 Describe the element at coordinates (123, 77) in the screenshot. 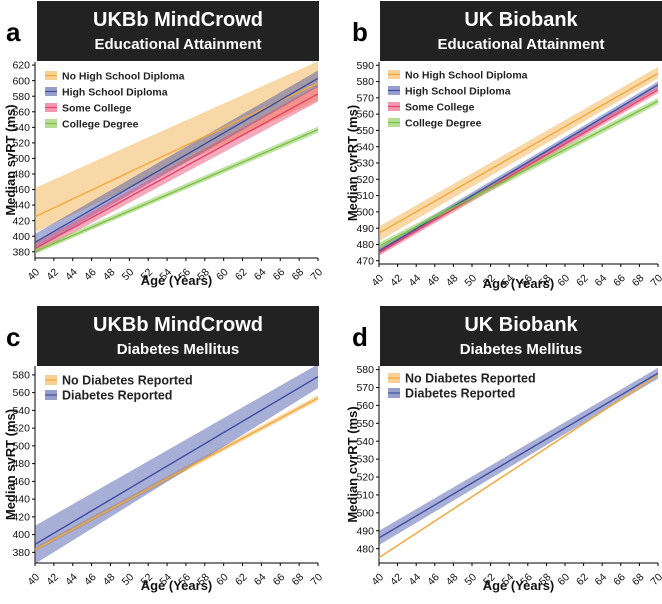

I see `legend-label: No High School Diploma` at that location.